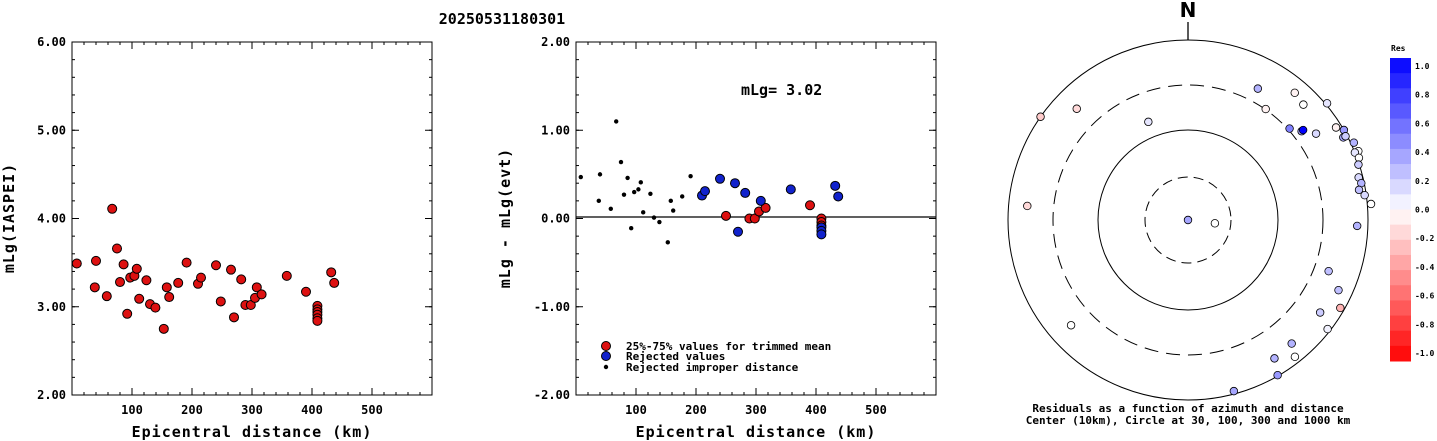  Describe the element at coordinates (1422, 95) in the screenshot. I see `colorbar-label: 0.8` at that location.